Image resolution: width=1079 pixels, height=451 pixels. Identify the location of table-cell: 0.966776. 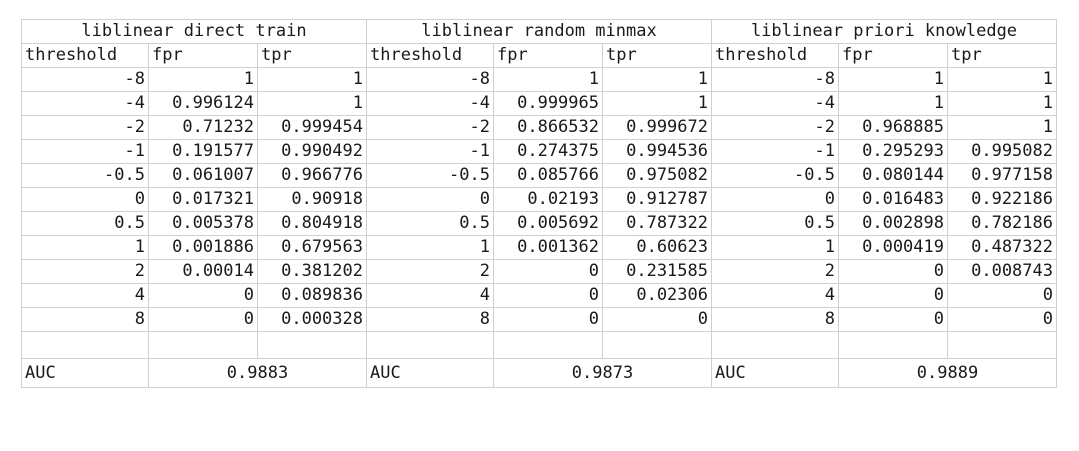
(312, 175).